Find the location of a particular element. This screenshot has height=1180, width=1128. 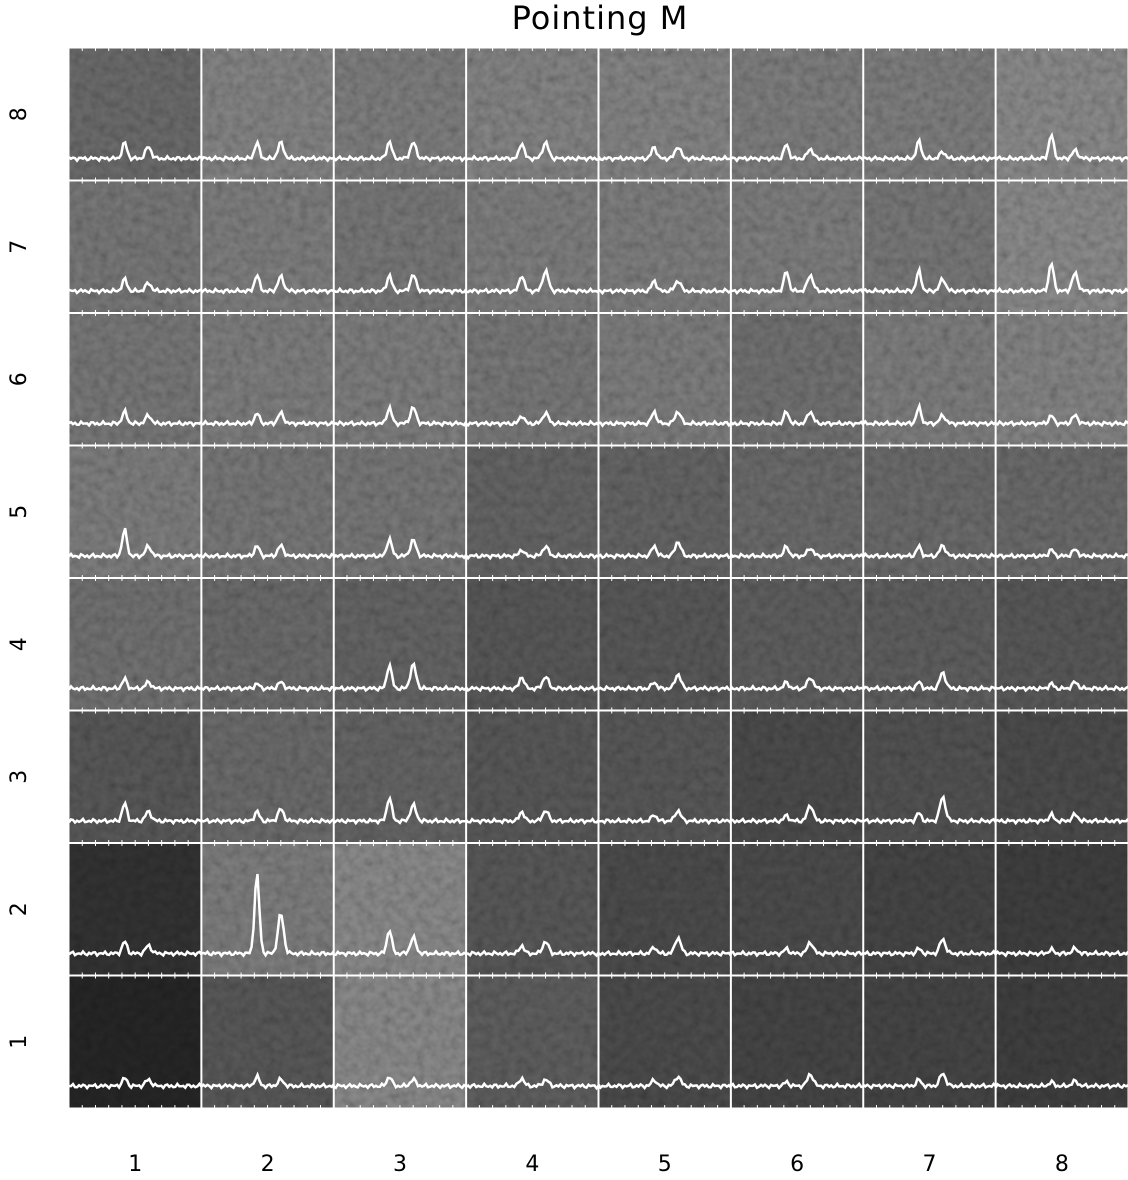

column-label: 1 is located at coordinates (135, 1164).